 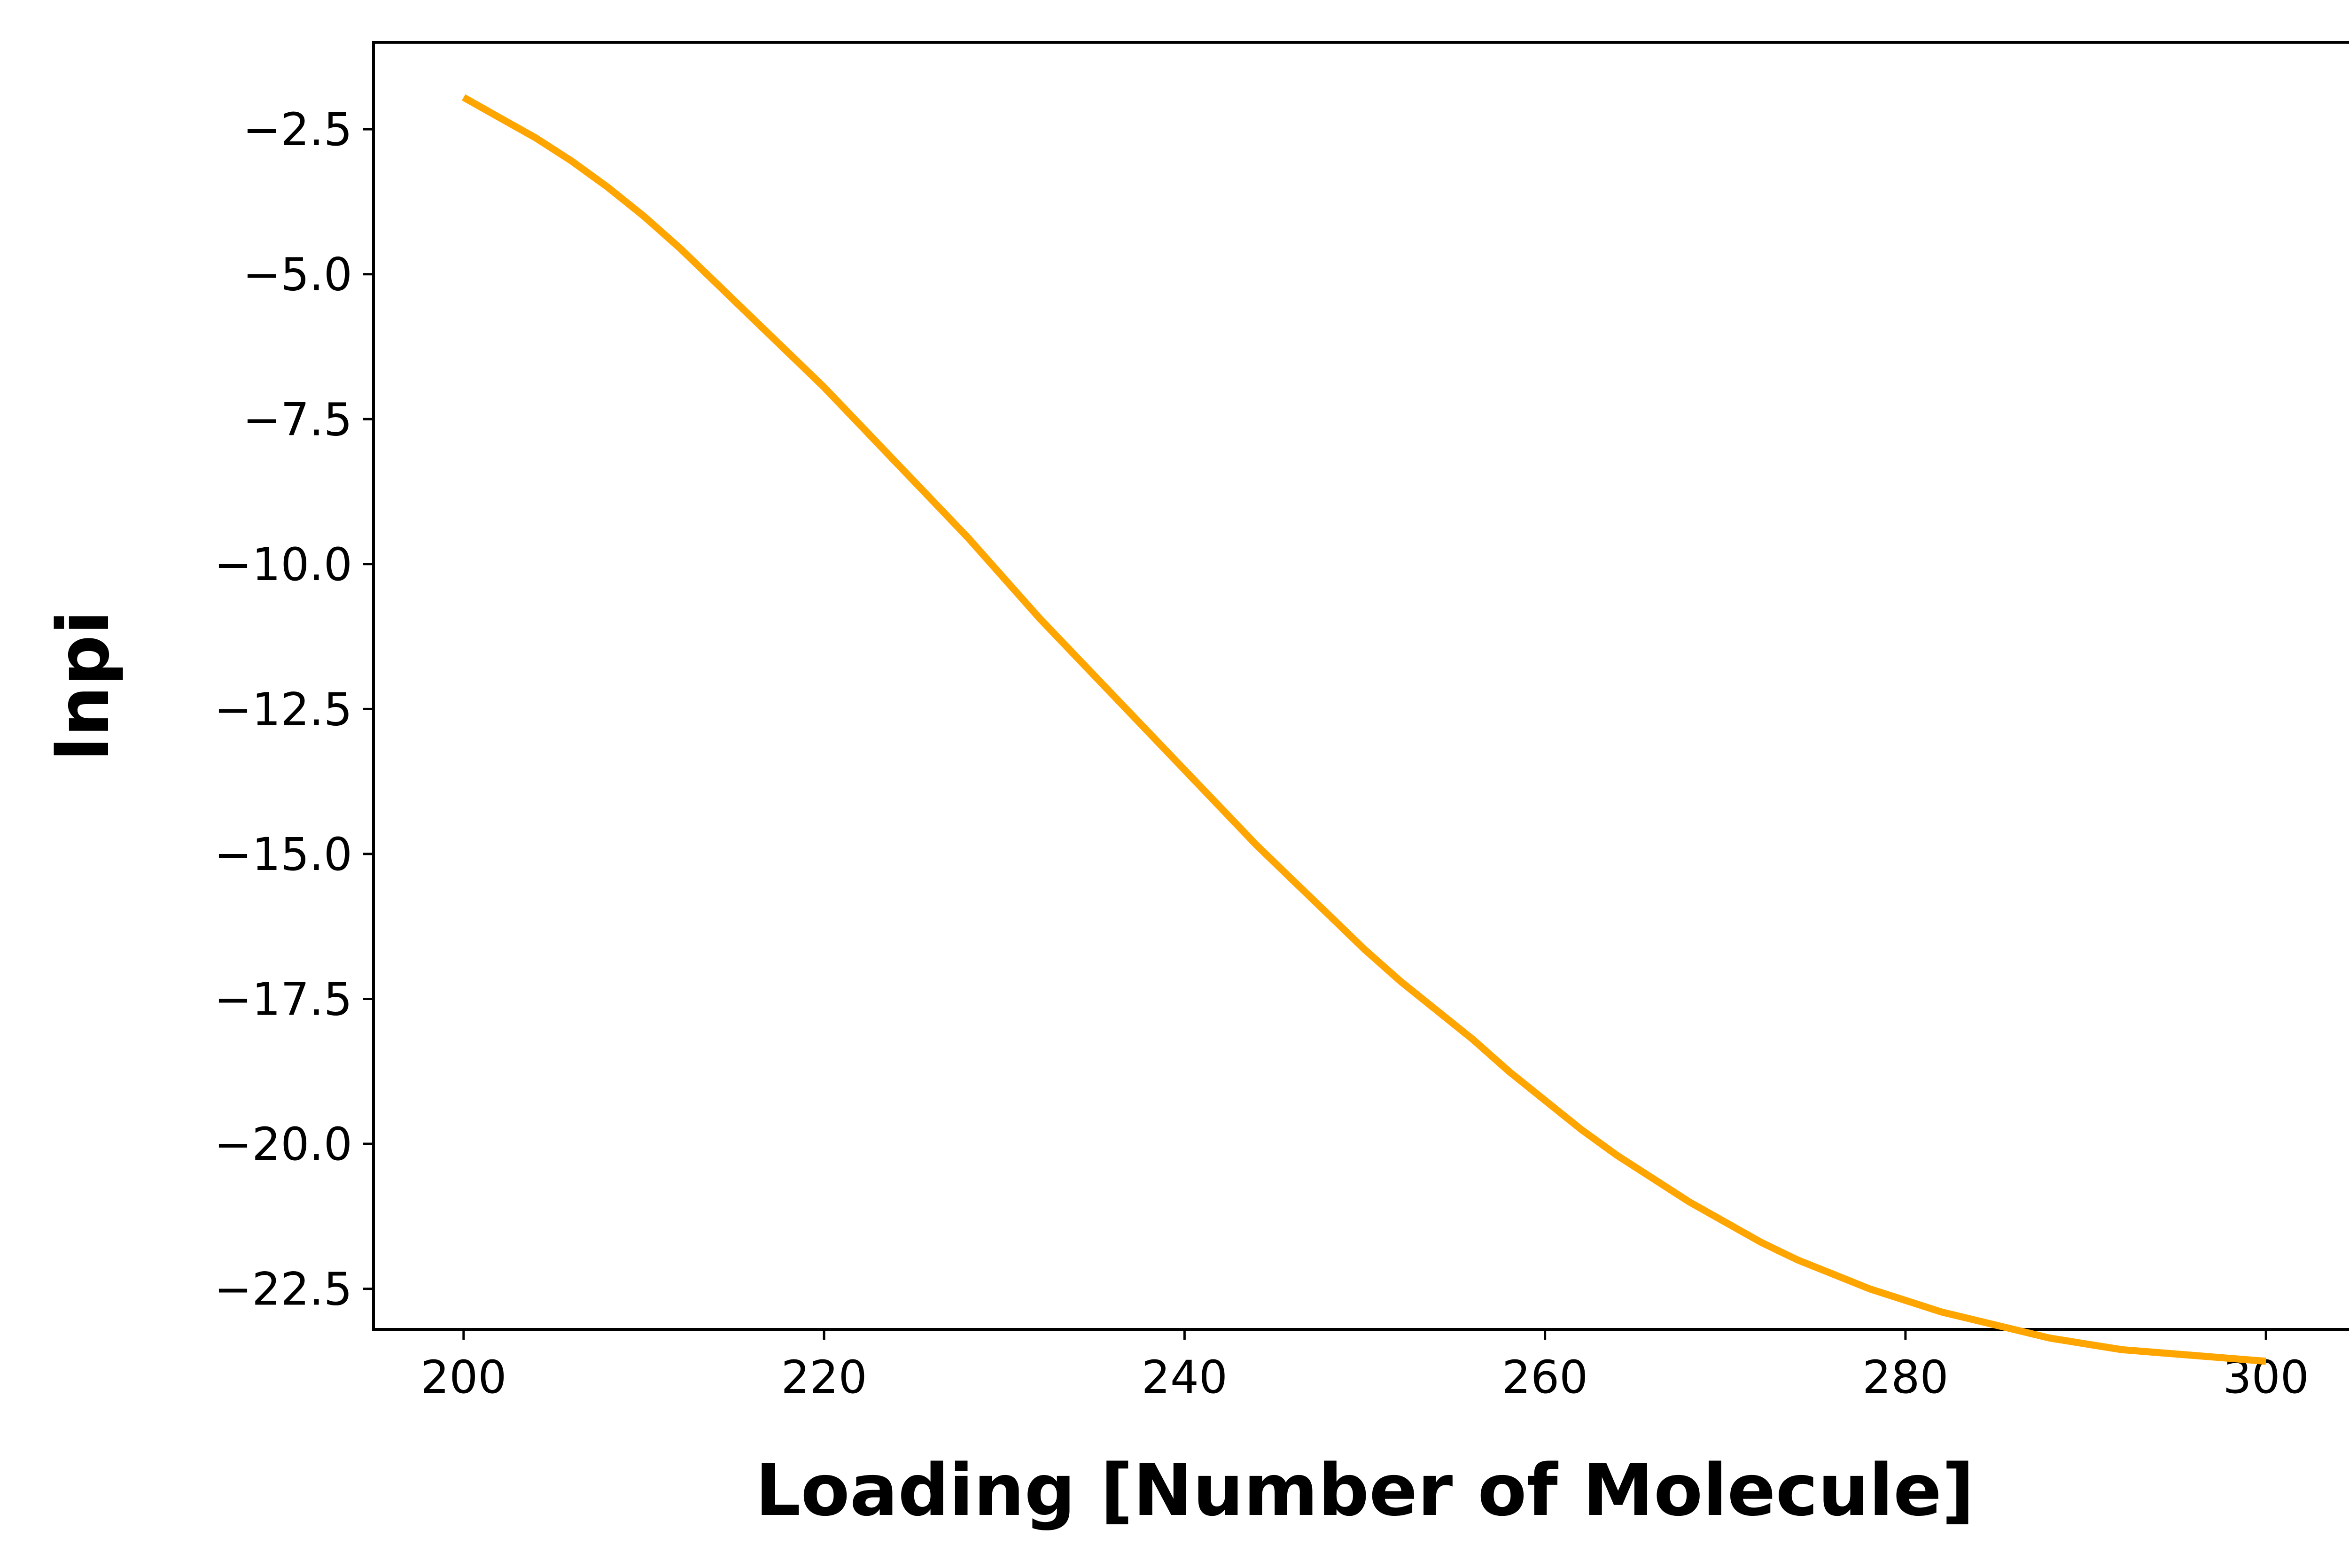 I want to click on y-axis-title: lnpi, so click(x=83, y=685).